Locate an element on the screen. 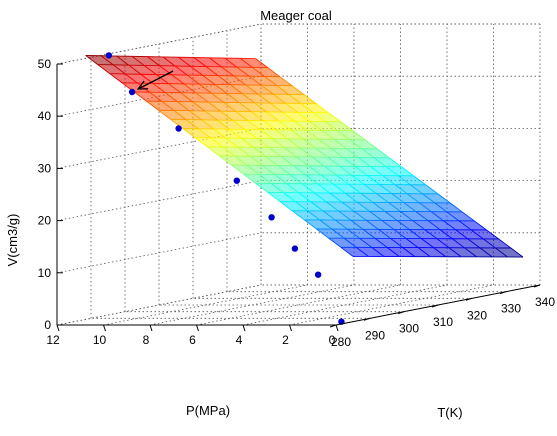 Image resolution: width=557 pixels, height=436 pixels. z-tick-label: 20 is located at coordinates (45, 221).